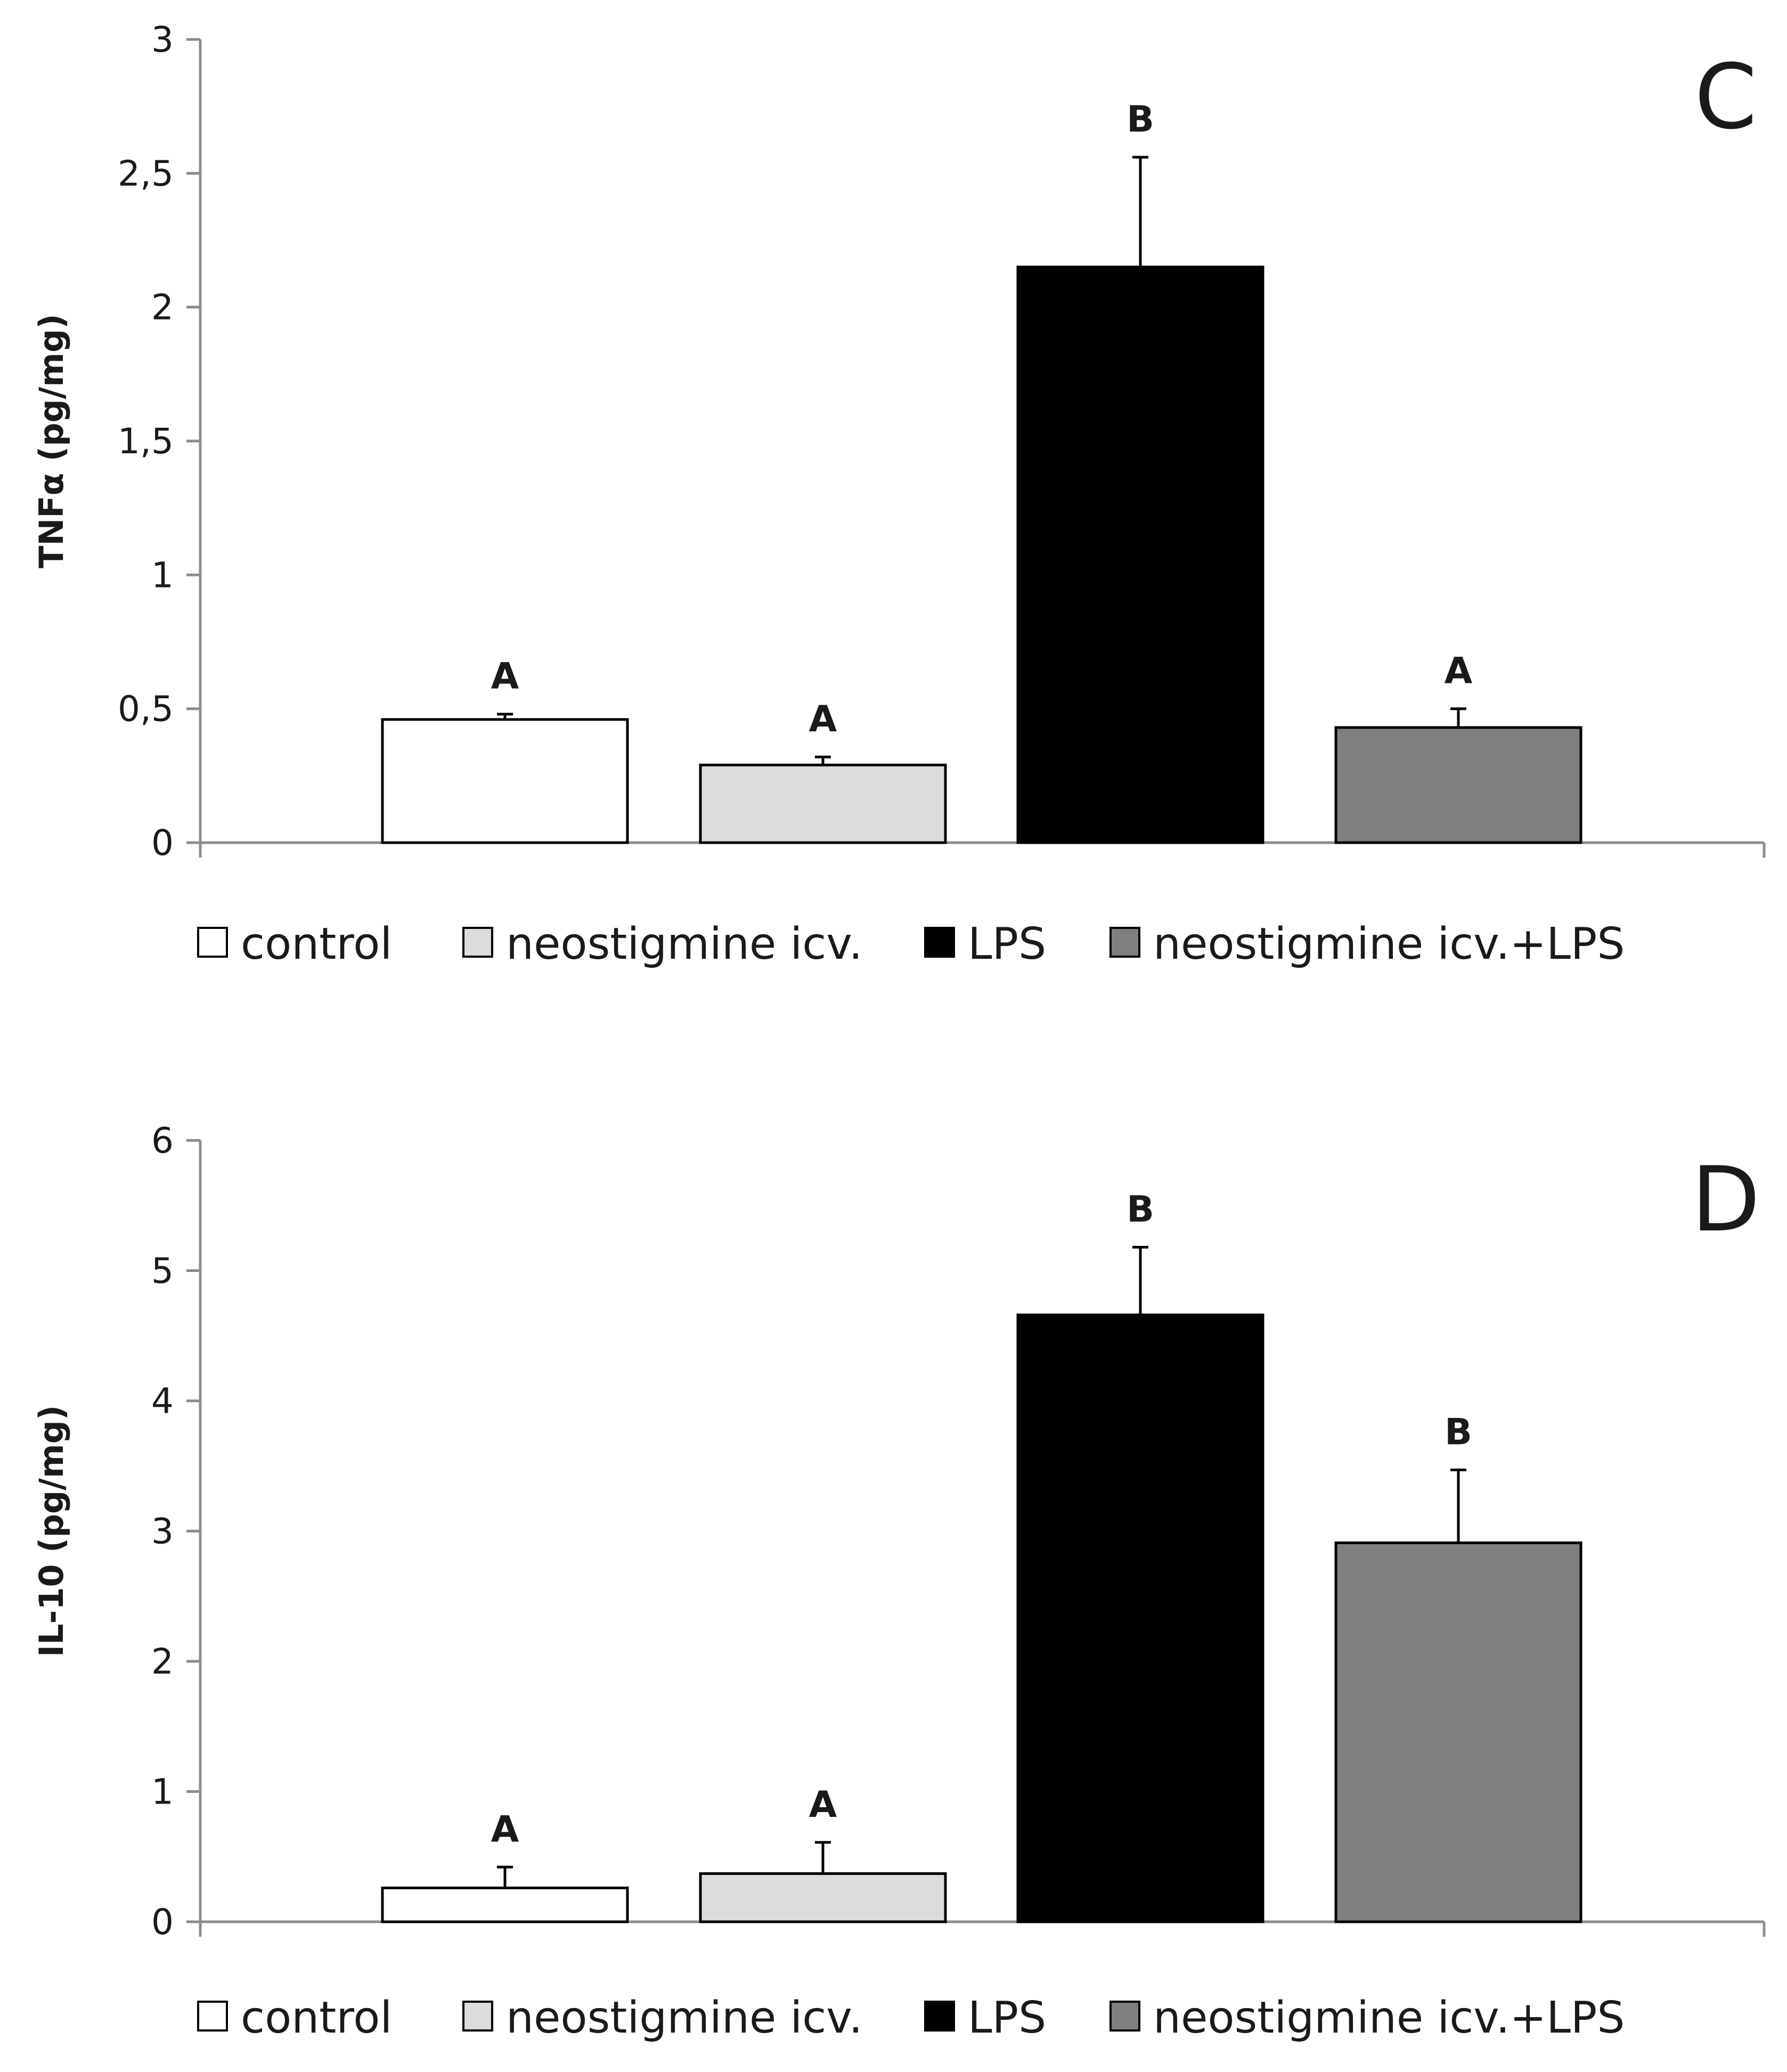  What do you see at coordinates (162, 1140) in the screenshot?
I see `y-tick-label: 6` at bounding box center [162, 1140].